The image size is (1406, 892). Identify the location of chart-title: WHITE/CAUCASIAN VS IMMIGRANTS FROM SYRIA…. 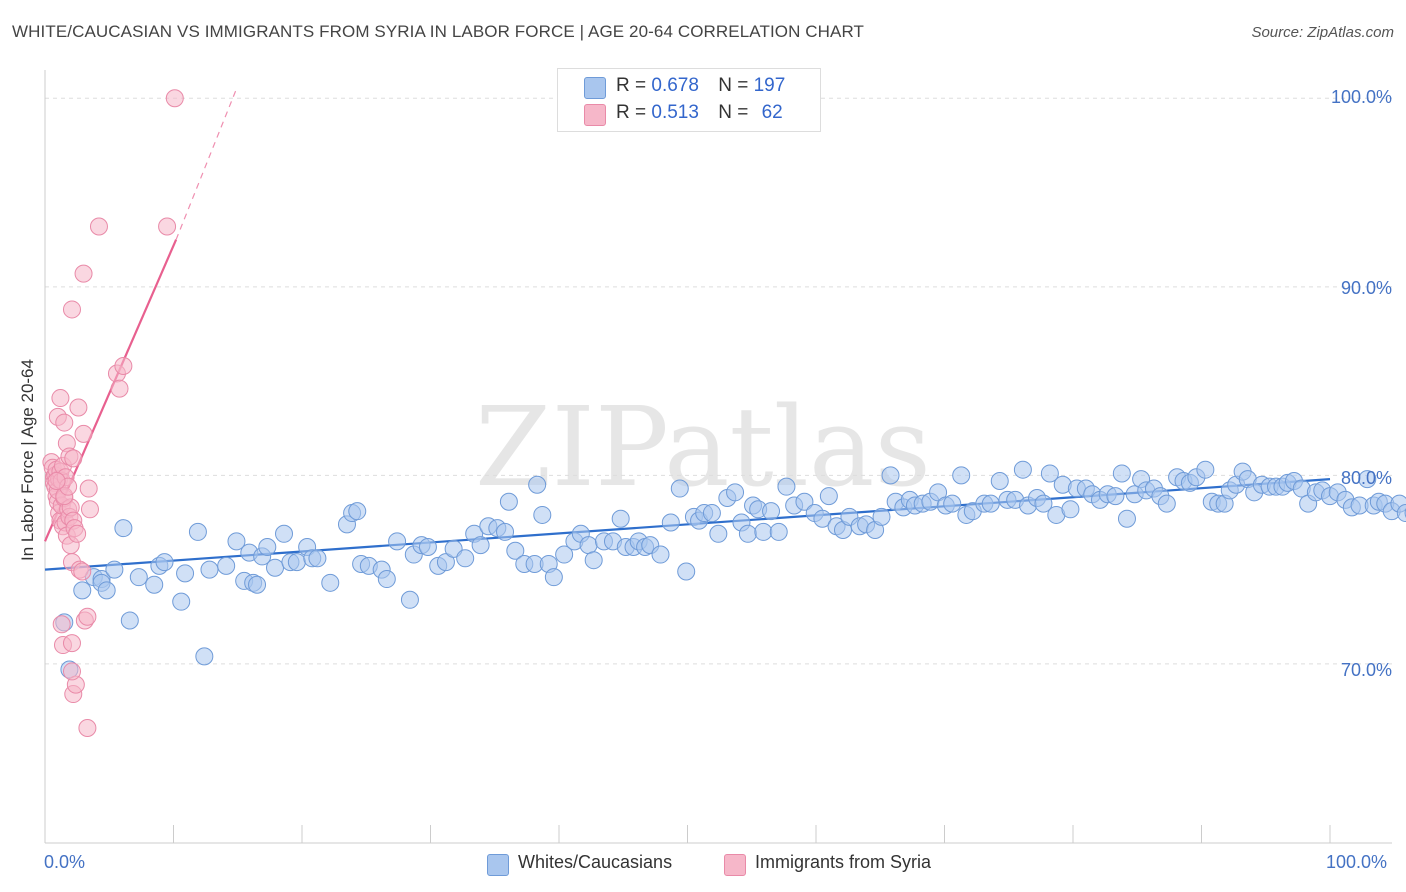
(438, 31).